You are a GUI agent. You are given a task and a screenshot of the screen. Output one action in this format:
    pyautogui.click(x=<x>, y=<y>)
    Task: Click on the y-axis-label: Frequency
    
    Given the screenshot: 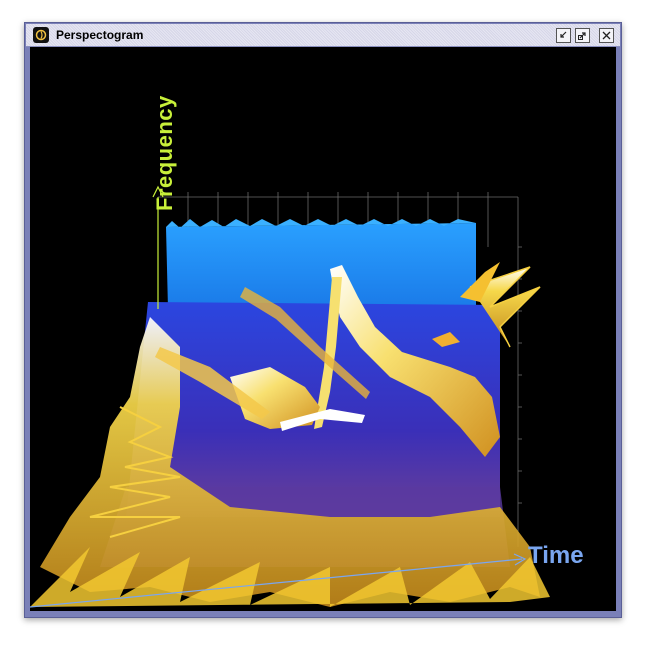 What is the action you would take?
    pyautogui.click(x=164, y=153)
    